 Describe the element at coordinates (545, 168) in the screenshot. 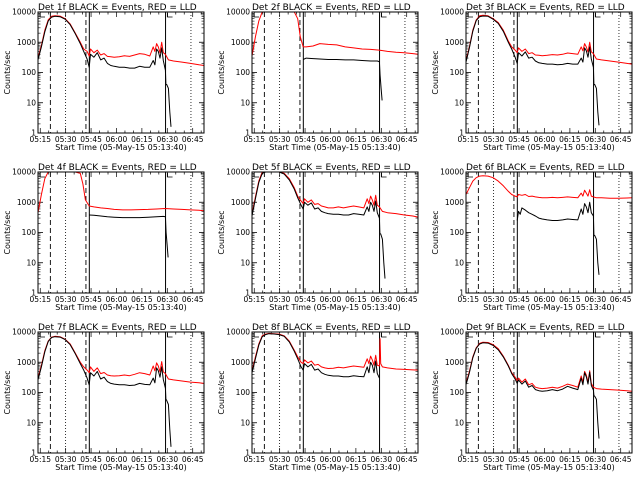

I see `panel-title: Det 6f BLACK = Events, RED = LLD` at that location.